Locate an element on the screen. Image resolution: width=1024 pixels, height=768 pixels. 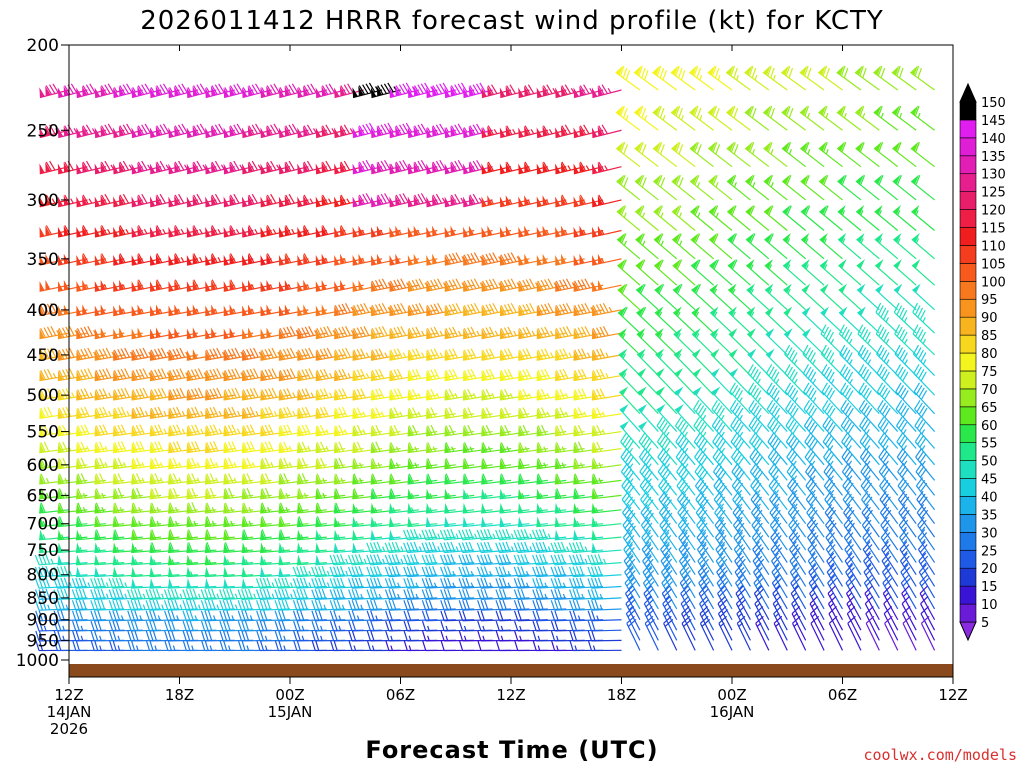
colorbar-tick-label: 20 is located at coordinates (989, 569).